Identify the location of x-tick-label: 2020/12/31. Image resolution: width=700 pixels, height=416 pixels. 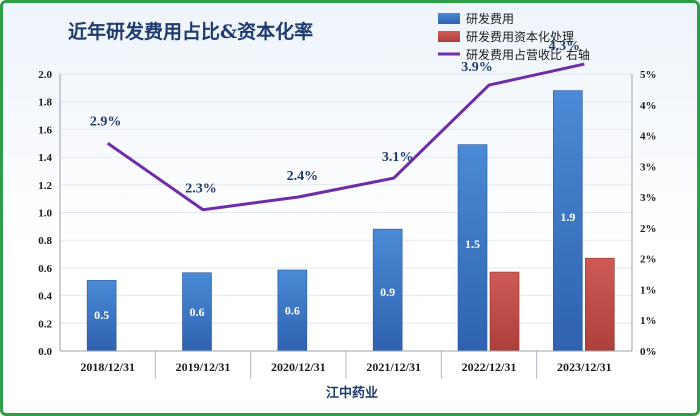
(298, 367).